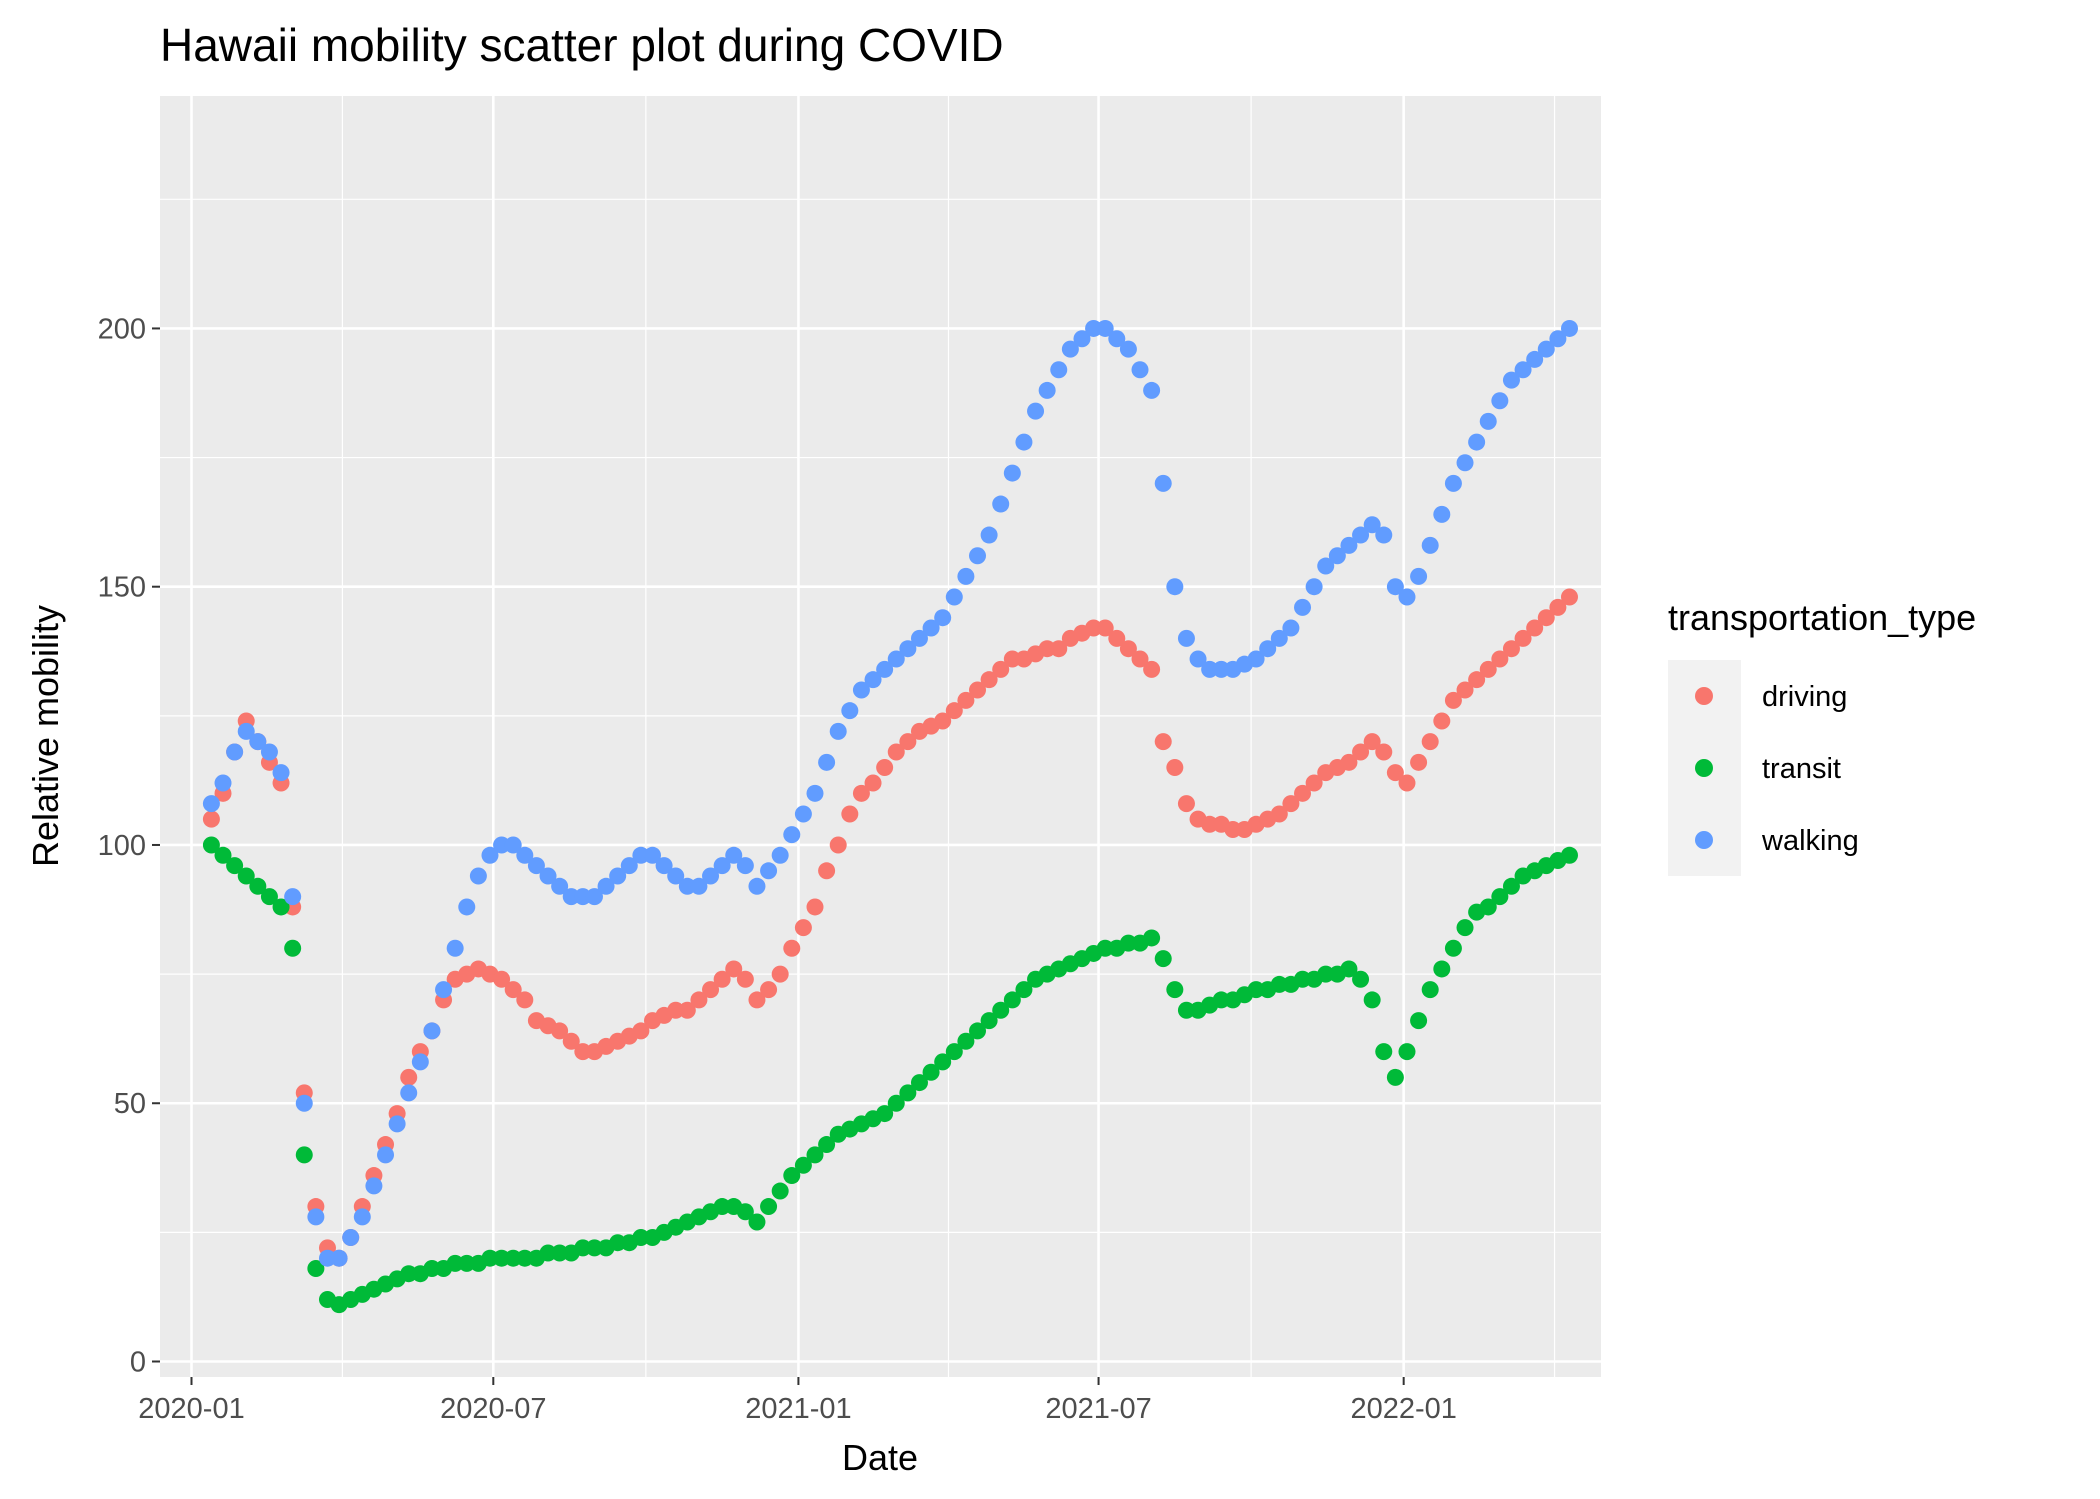 Image resolution: width=2100 pixels, height=1499 pixels. Describe the element at coordinates (122, 329) in the screenshot. I see `y-tick-label: 200` at that location.